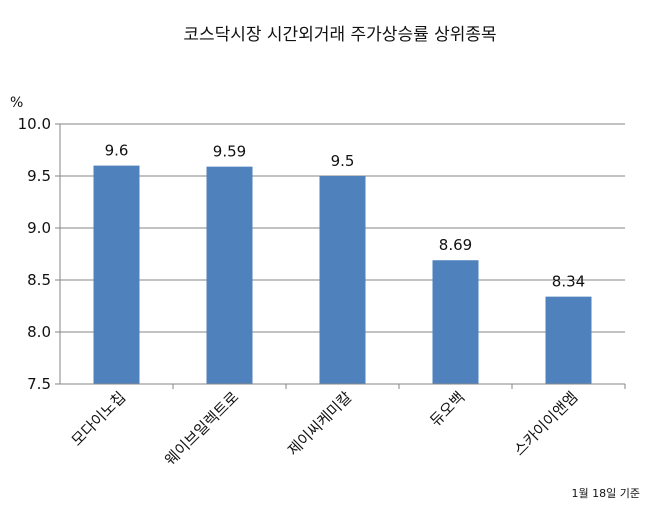  Describe the element at coordinates (201, 428) in the screenshot. I see `category-label: 웨이브일렉트로` at that location.